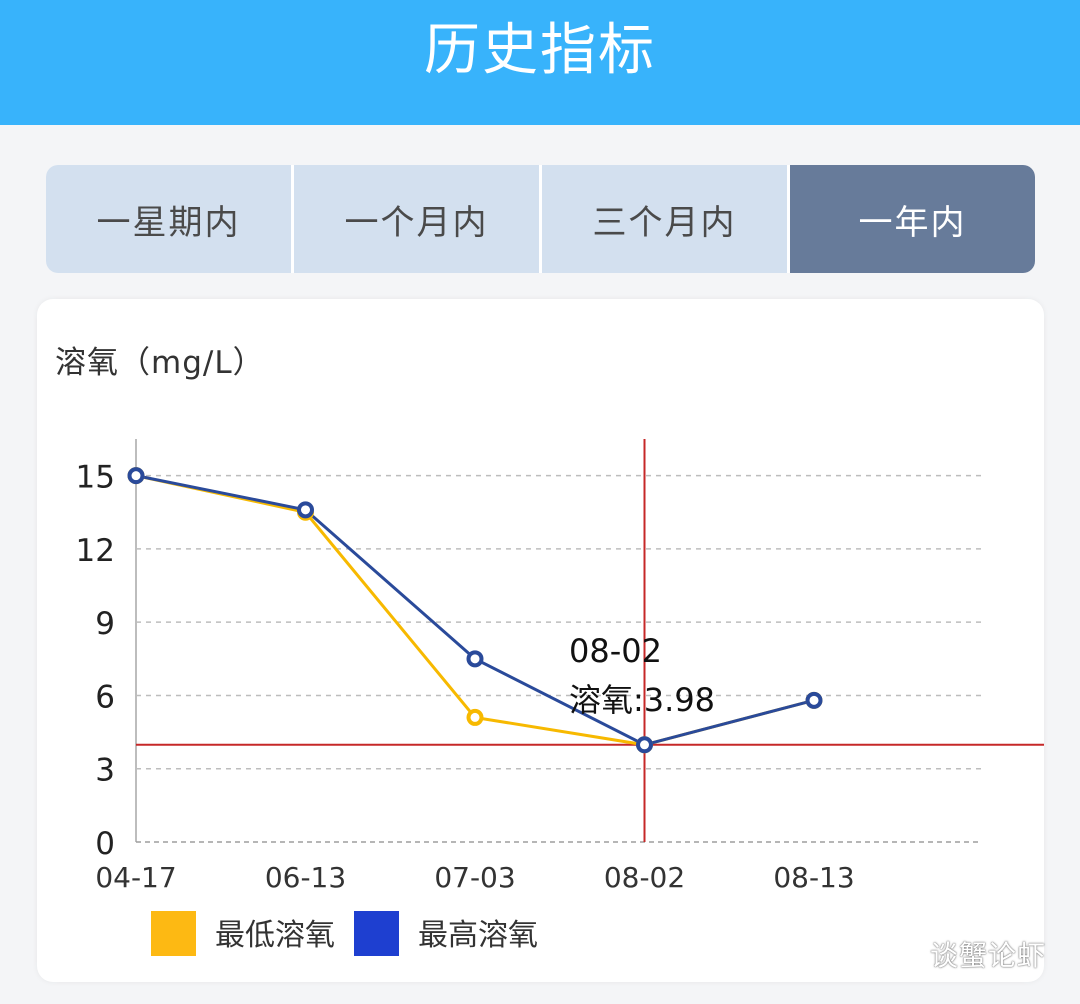 The width and height of the screenshot is (1080, 1004). I want to click on tab-one-week: 一星期内, so click(168, 219).